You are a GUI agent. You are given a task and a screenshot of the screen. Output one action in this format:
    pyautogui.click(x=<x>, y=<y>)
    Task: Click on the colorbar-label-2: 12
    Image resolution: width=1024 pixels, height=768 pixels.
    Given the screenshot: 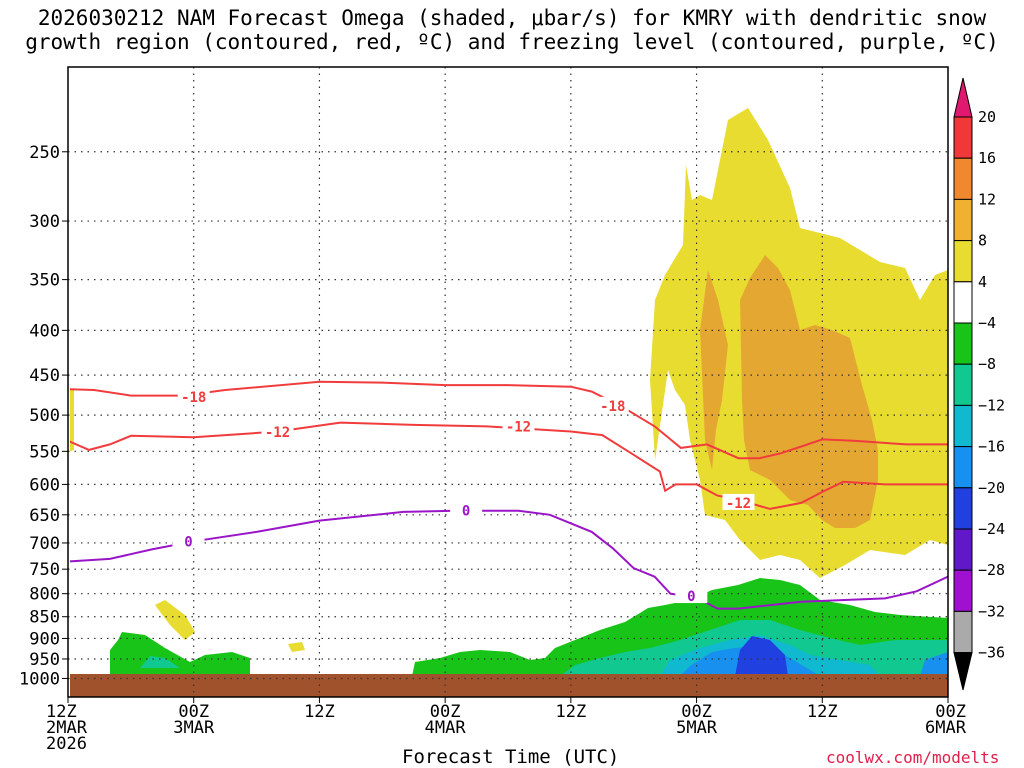 What is the action you would take?
    pyautogui.click(x=987, y=199)
    